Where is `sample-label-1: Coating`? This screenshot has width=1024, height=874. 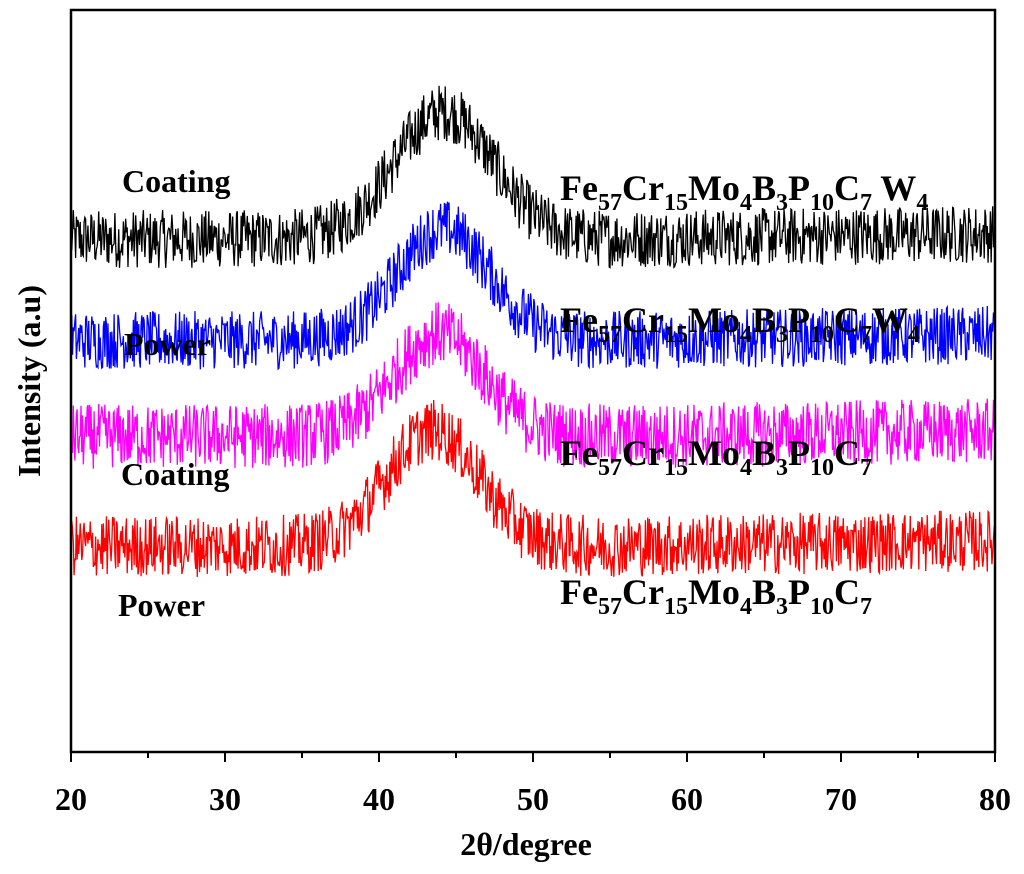
sample-label-1: Coating is located at coordinates (176, 181).